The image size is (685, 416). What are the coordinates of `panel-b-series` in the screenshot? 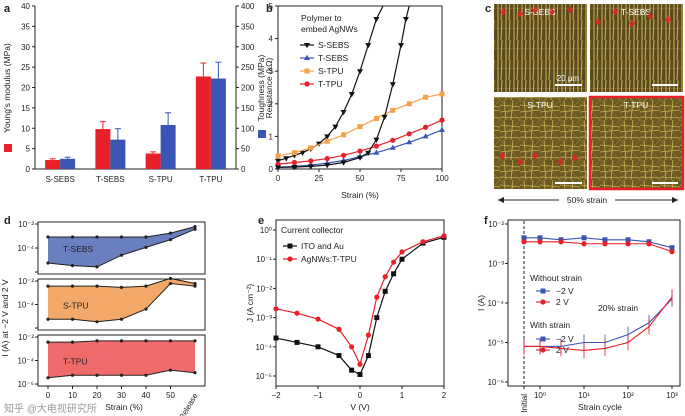 It's located at (360, 88).